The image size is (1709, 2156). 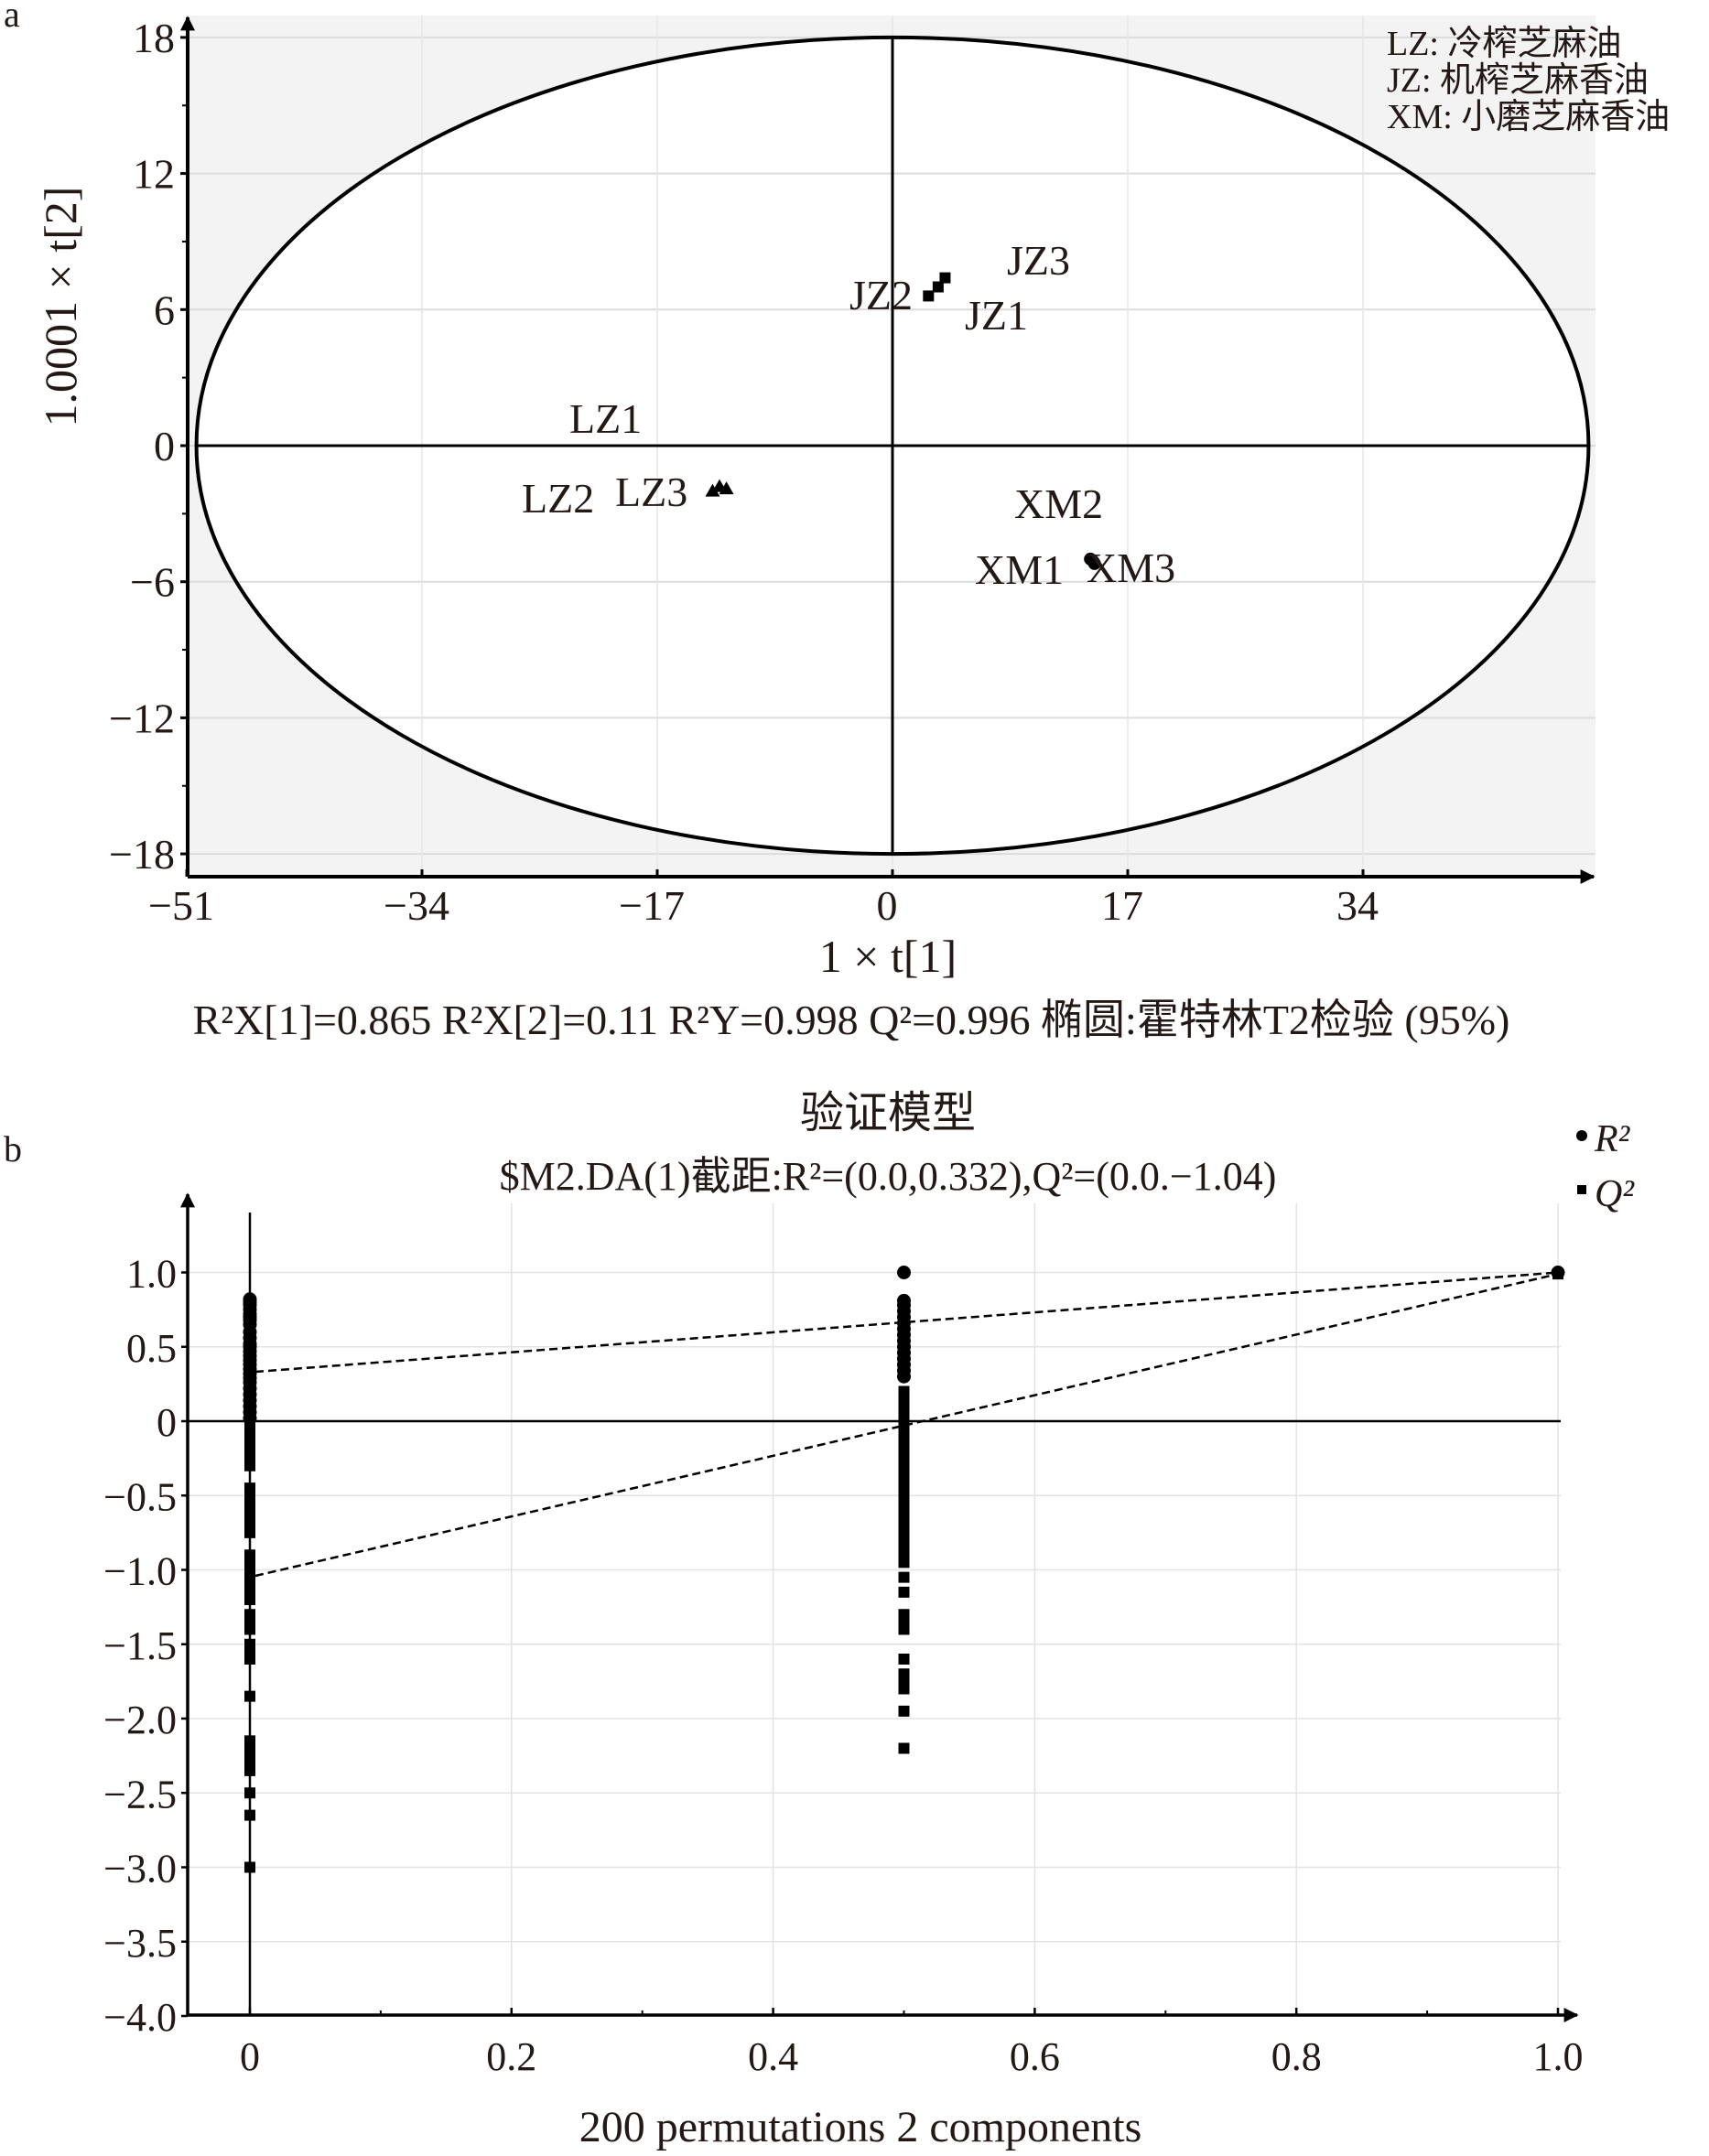 I want to click on legend-entry: LZ: 冷榨芝麻油, so click(x=1504, y=44).